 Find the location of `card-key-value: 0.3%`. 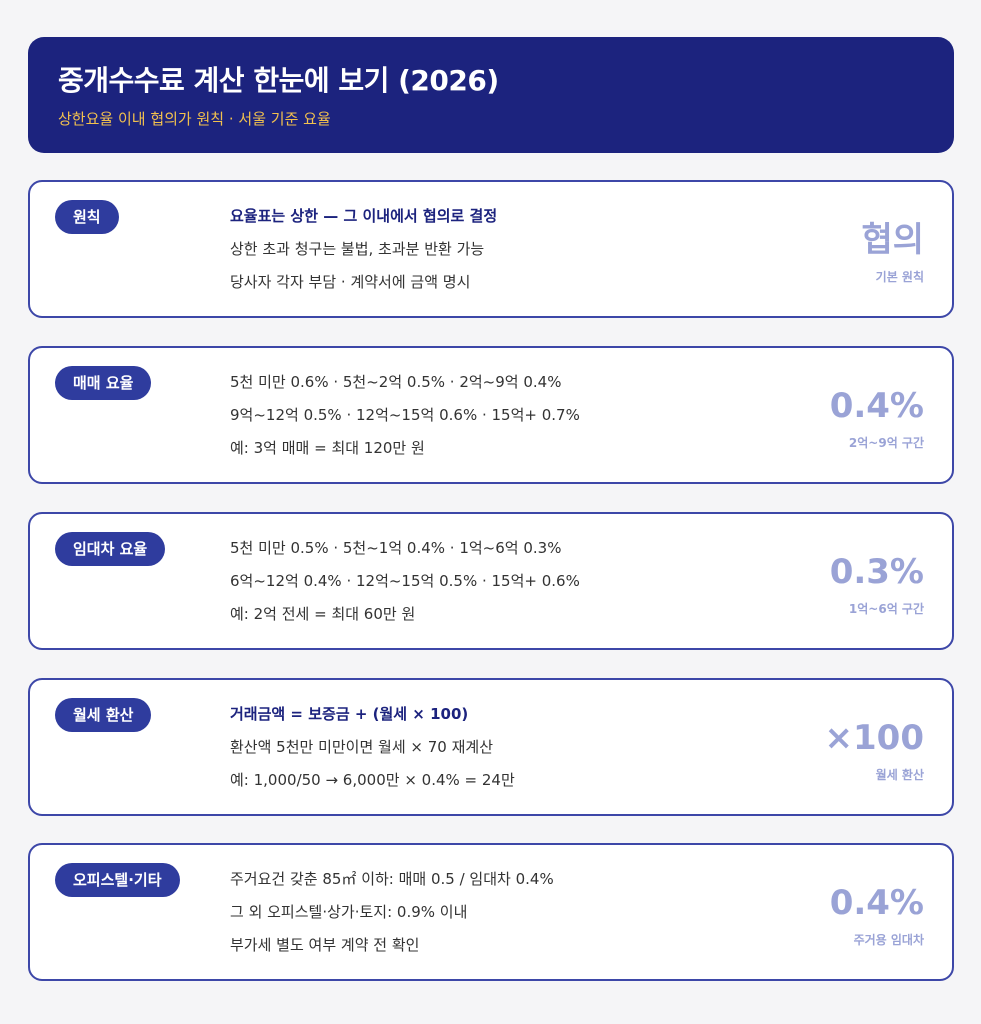

card-key-value: 0.3% is located at coordinates (876, 572).